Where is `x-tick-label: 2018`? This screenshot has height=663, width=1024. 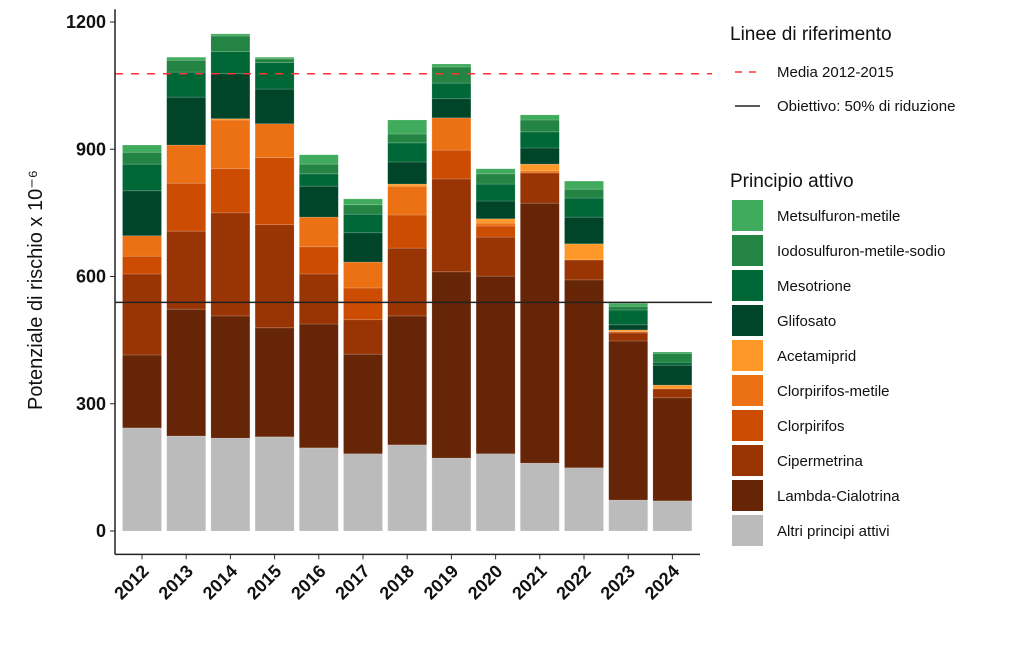 x-tick-label: 2018 is located at coordinates (397, 582).